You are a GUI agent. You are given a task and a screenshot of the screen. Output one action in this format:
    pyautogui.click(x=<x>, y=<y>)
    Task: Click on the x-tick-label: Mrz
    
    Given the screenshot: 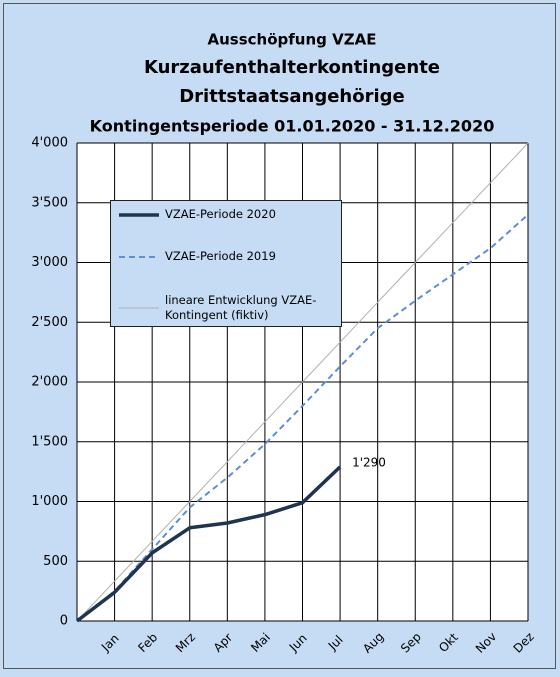 What is the action you would take?
    pyautogui.click(x=185, y=642)
    